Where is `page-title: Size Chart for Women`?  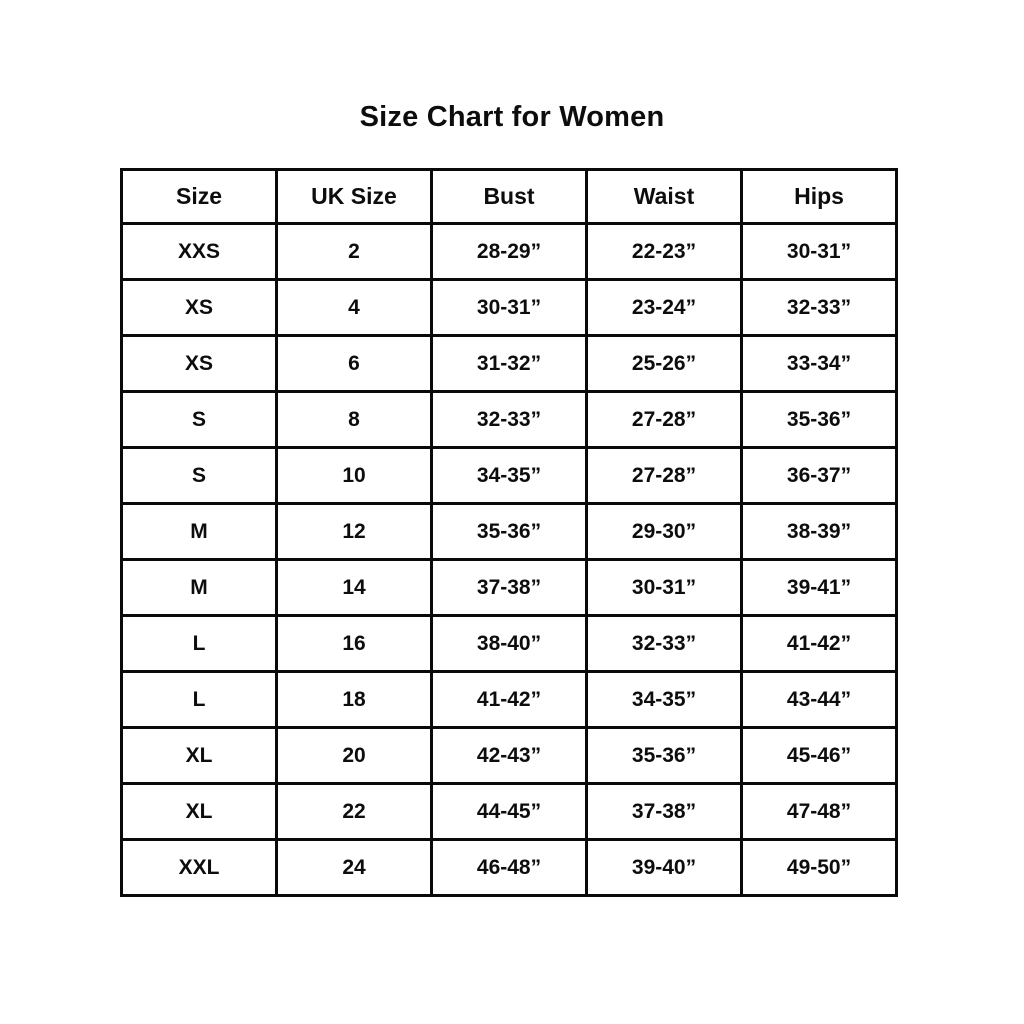
page-title: Size Chart for Women is located at coordinates (512, 117).